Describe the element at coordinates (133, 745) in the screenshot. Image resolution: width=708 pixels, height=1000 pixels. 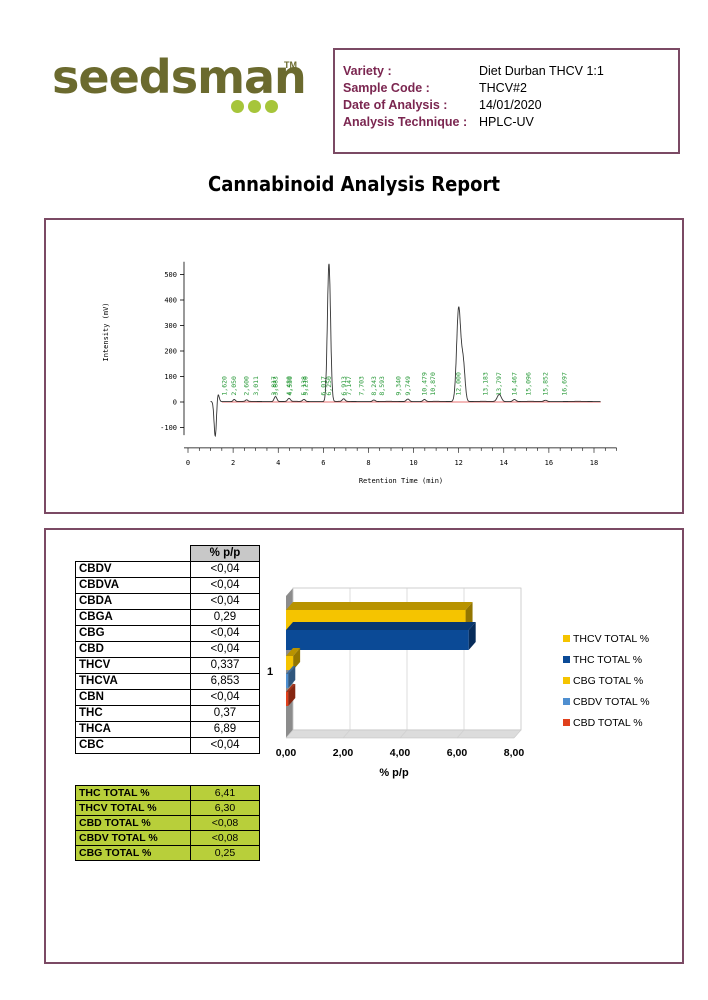
I see `cannabinoid-name: CBC` at that location.